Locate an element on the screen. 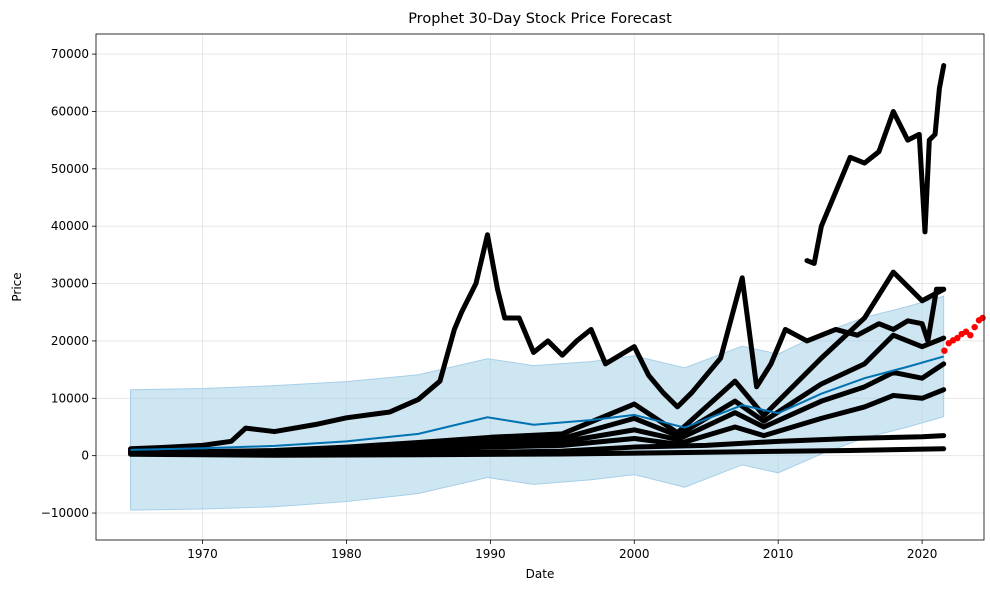 This screenshot has height=590, width=990. x-tick-label: 2000 is located at coordinates (634, 554).